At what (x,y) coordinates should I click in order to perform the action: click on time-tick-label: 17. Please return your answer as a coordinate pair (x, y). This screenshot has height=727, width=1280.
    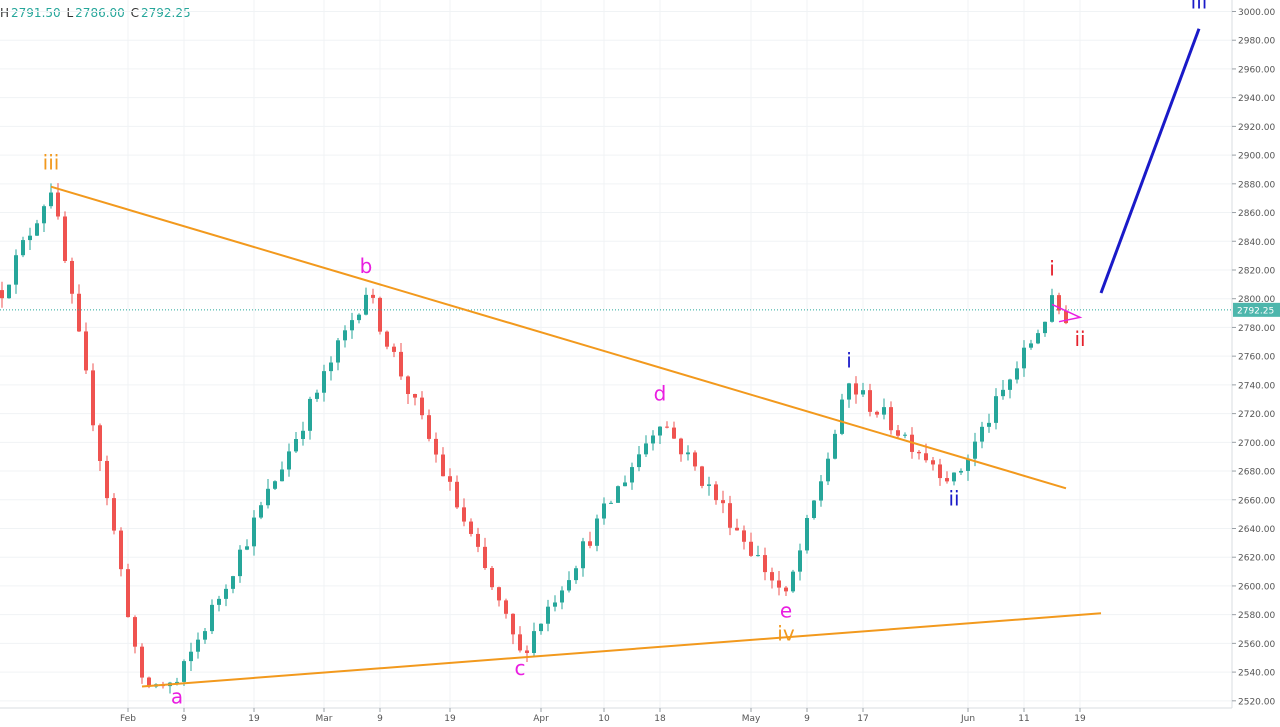
    Looking at the image, I should click on (862, 719).